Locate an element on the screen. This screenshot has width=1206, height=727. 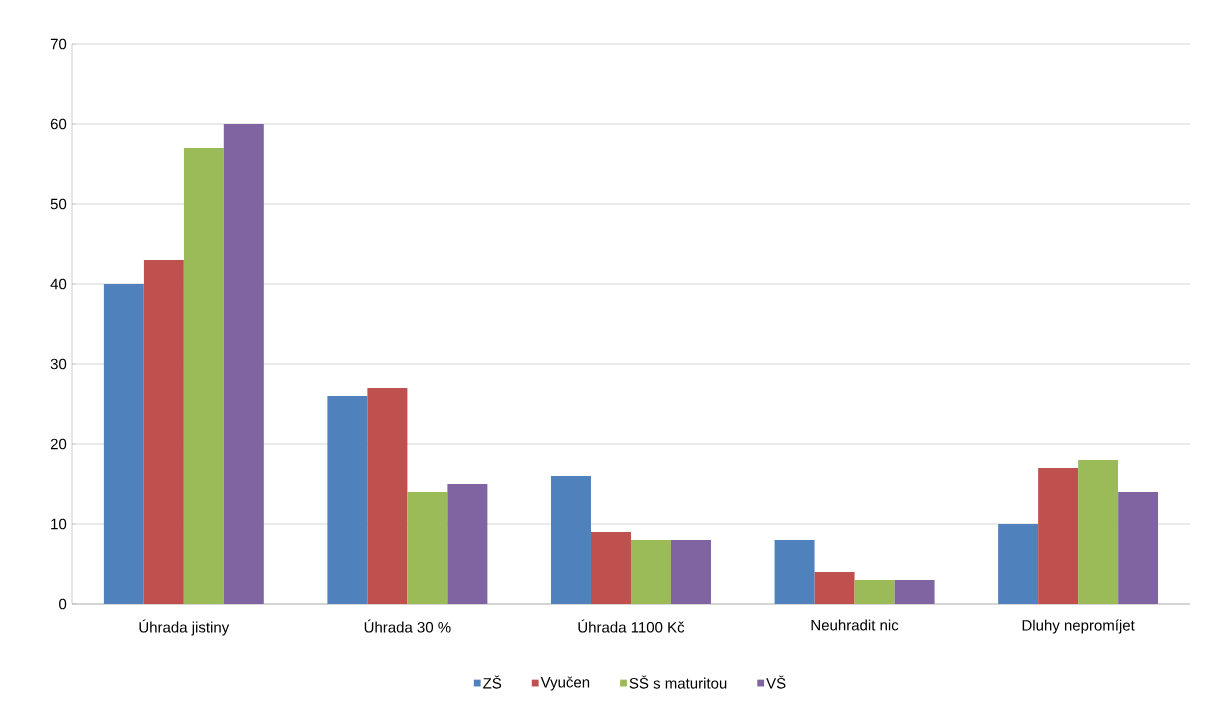
x-tick-label: Úhrada 1100 Kč is located at coordinates (631, 626).